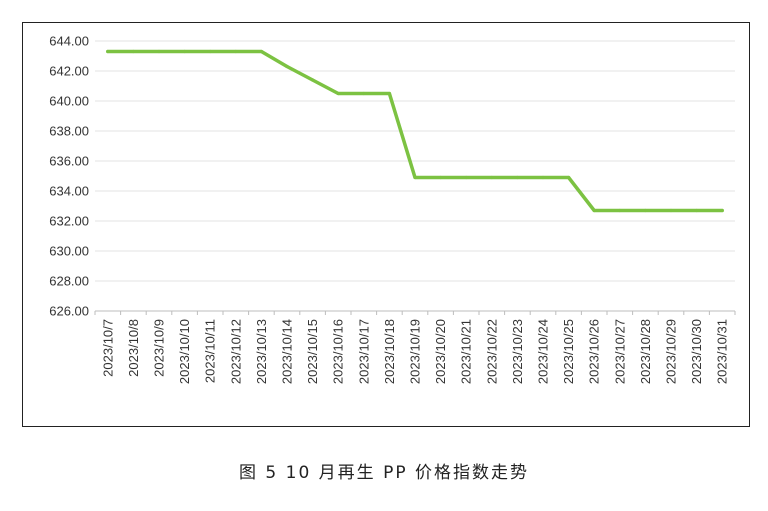  Describe the element at coordinates (440, 351) in the screenshot. I see `x-tick-label: 2023/10/20` at that location.